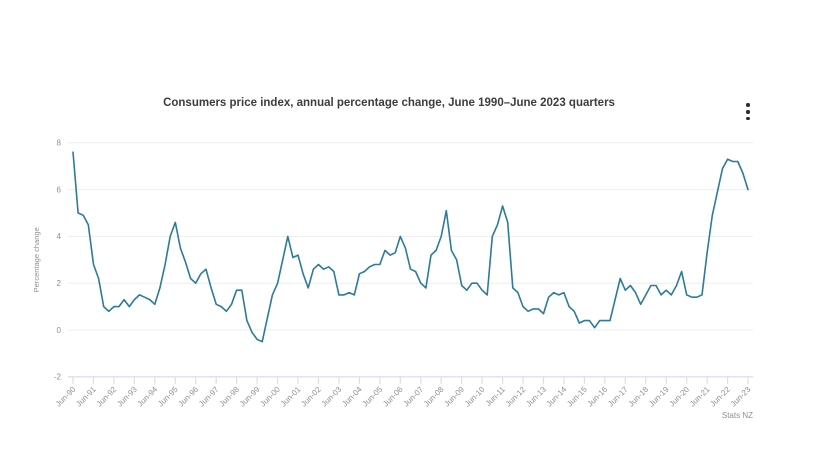 The image size is (823, 455). What do you see at coordinates (311, 396) in the screenshot?
I see `x-axis-tick-label: Jun-02` at bounding box center [311, 396].